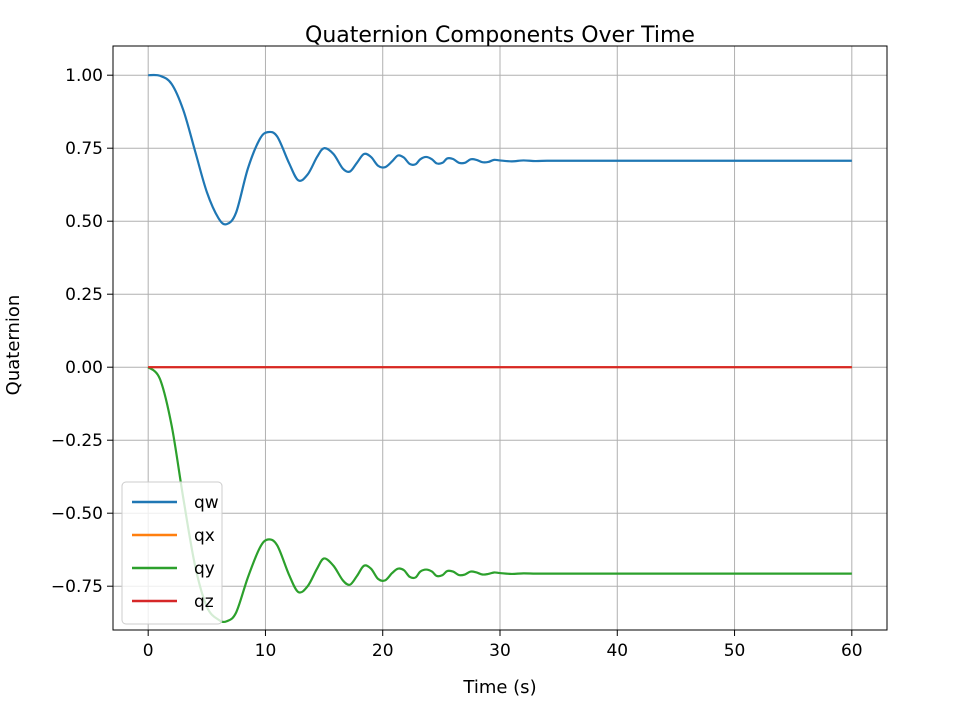  I want to click on legend: qw qx qy qz, so click(172, 553).